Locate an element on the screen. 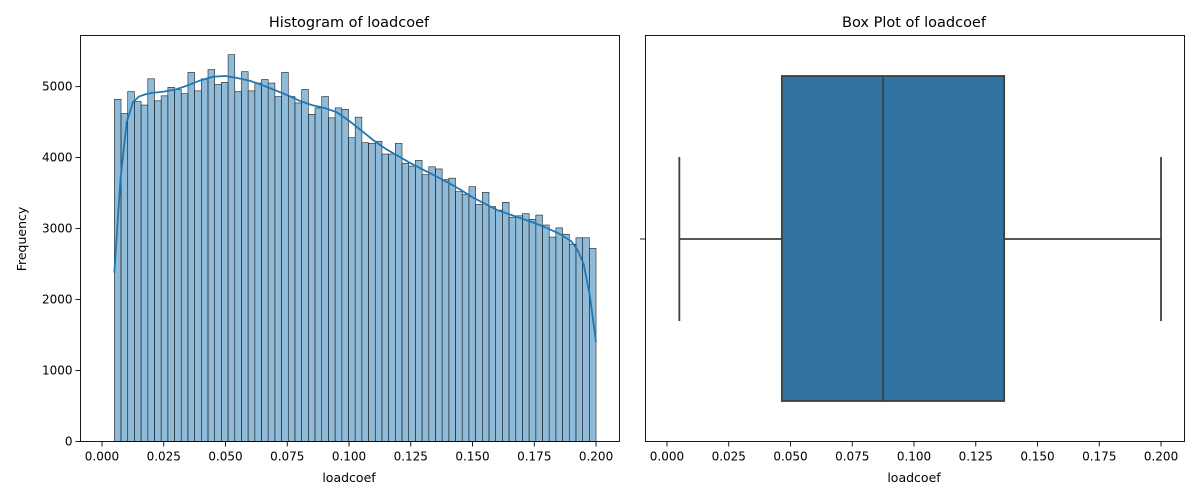 Image resolution: width=1200 pixels, height=500 pixels. y-tick-label: 2000 is located at coordinates (57, 300).